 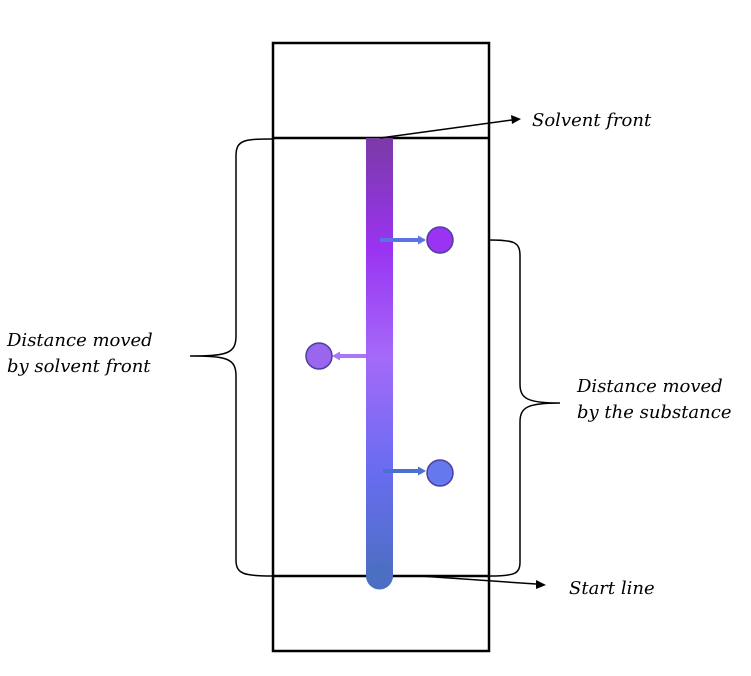 What do you see at coordinates (478, 580) in the screenshot?
I see `start-line-pointer` at bounding box center [478, 580].